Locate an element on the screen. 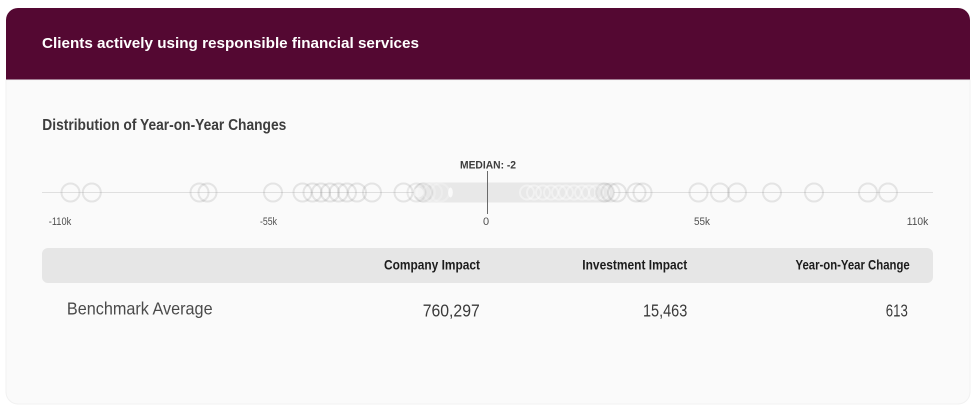  svg-text: -110k is located at coordinates (60, 222).